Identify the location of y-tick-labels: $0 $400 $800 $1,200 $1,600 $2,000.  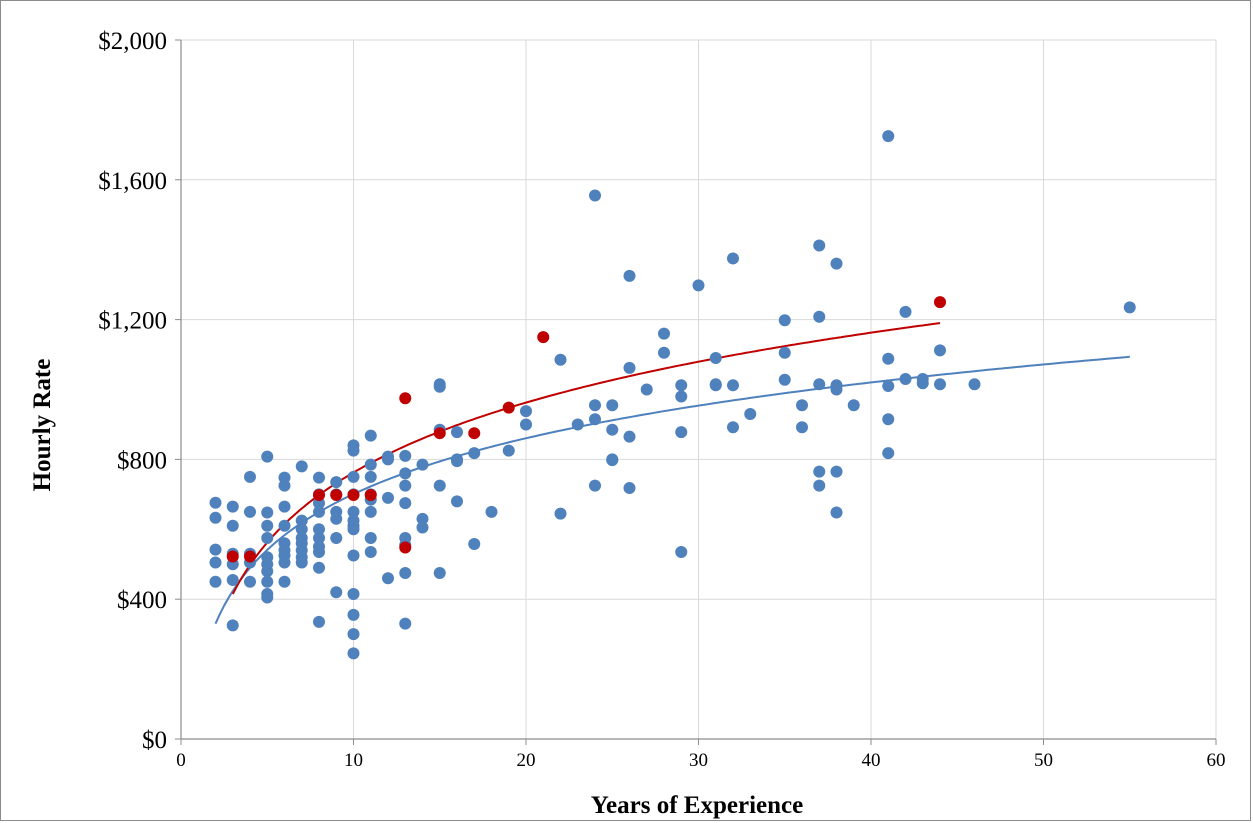
(132, 391).